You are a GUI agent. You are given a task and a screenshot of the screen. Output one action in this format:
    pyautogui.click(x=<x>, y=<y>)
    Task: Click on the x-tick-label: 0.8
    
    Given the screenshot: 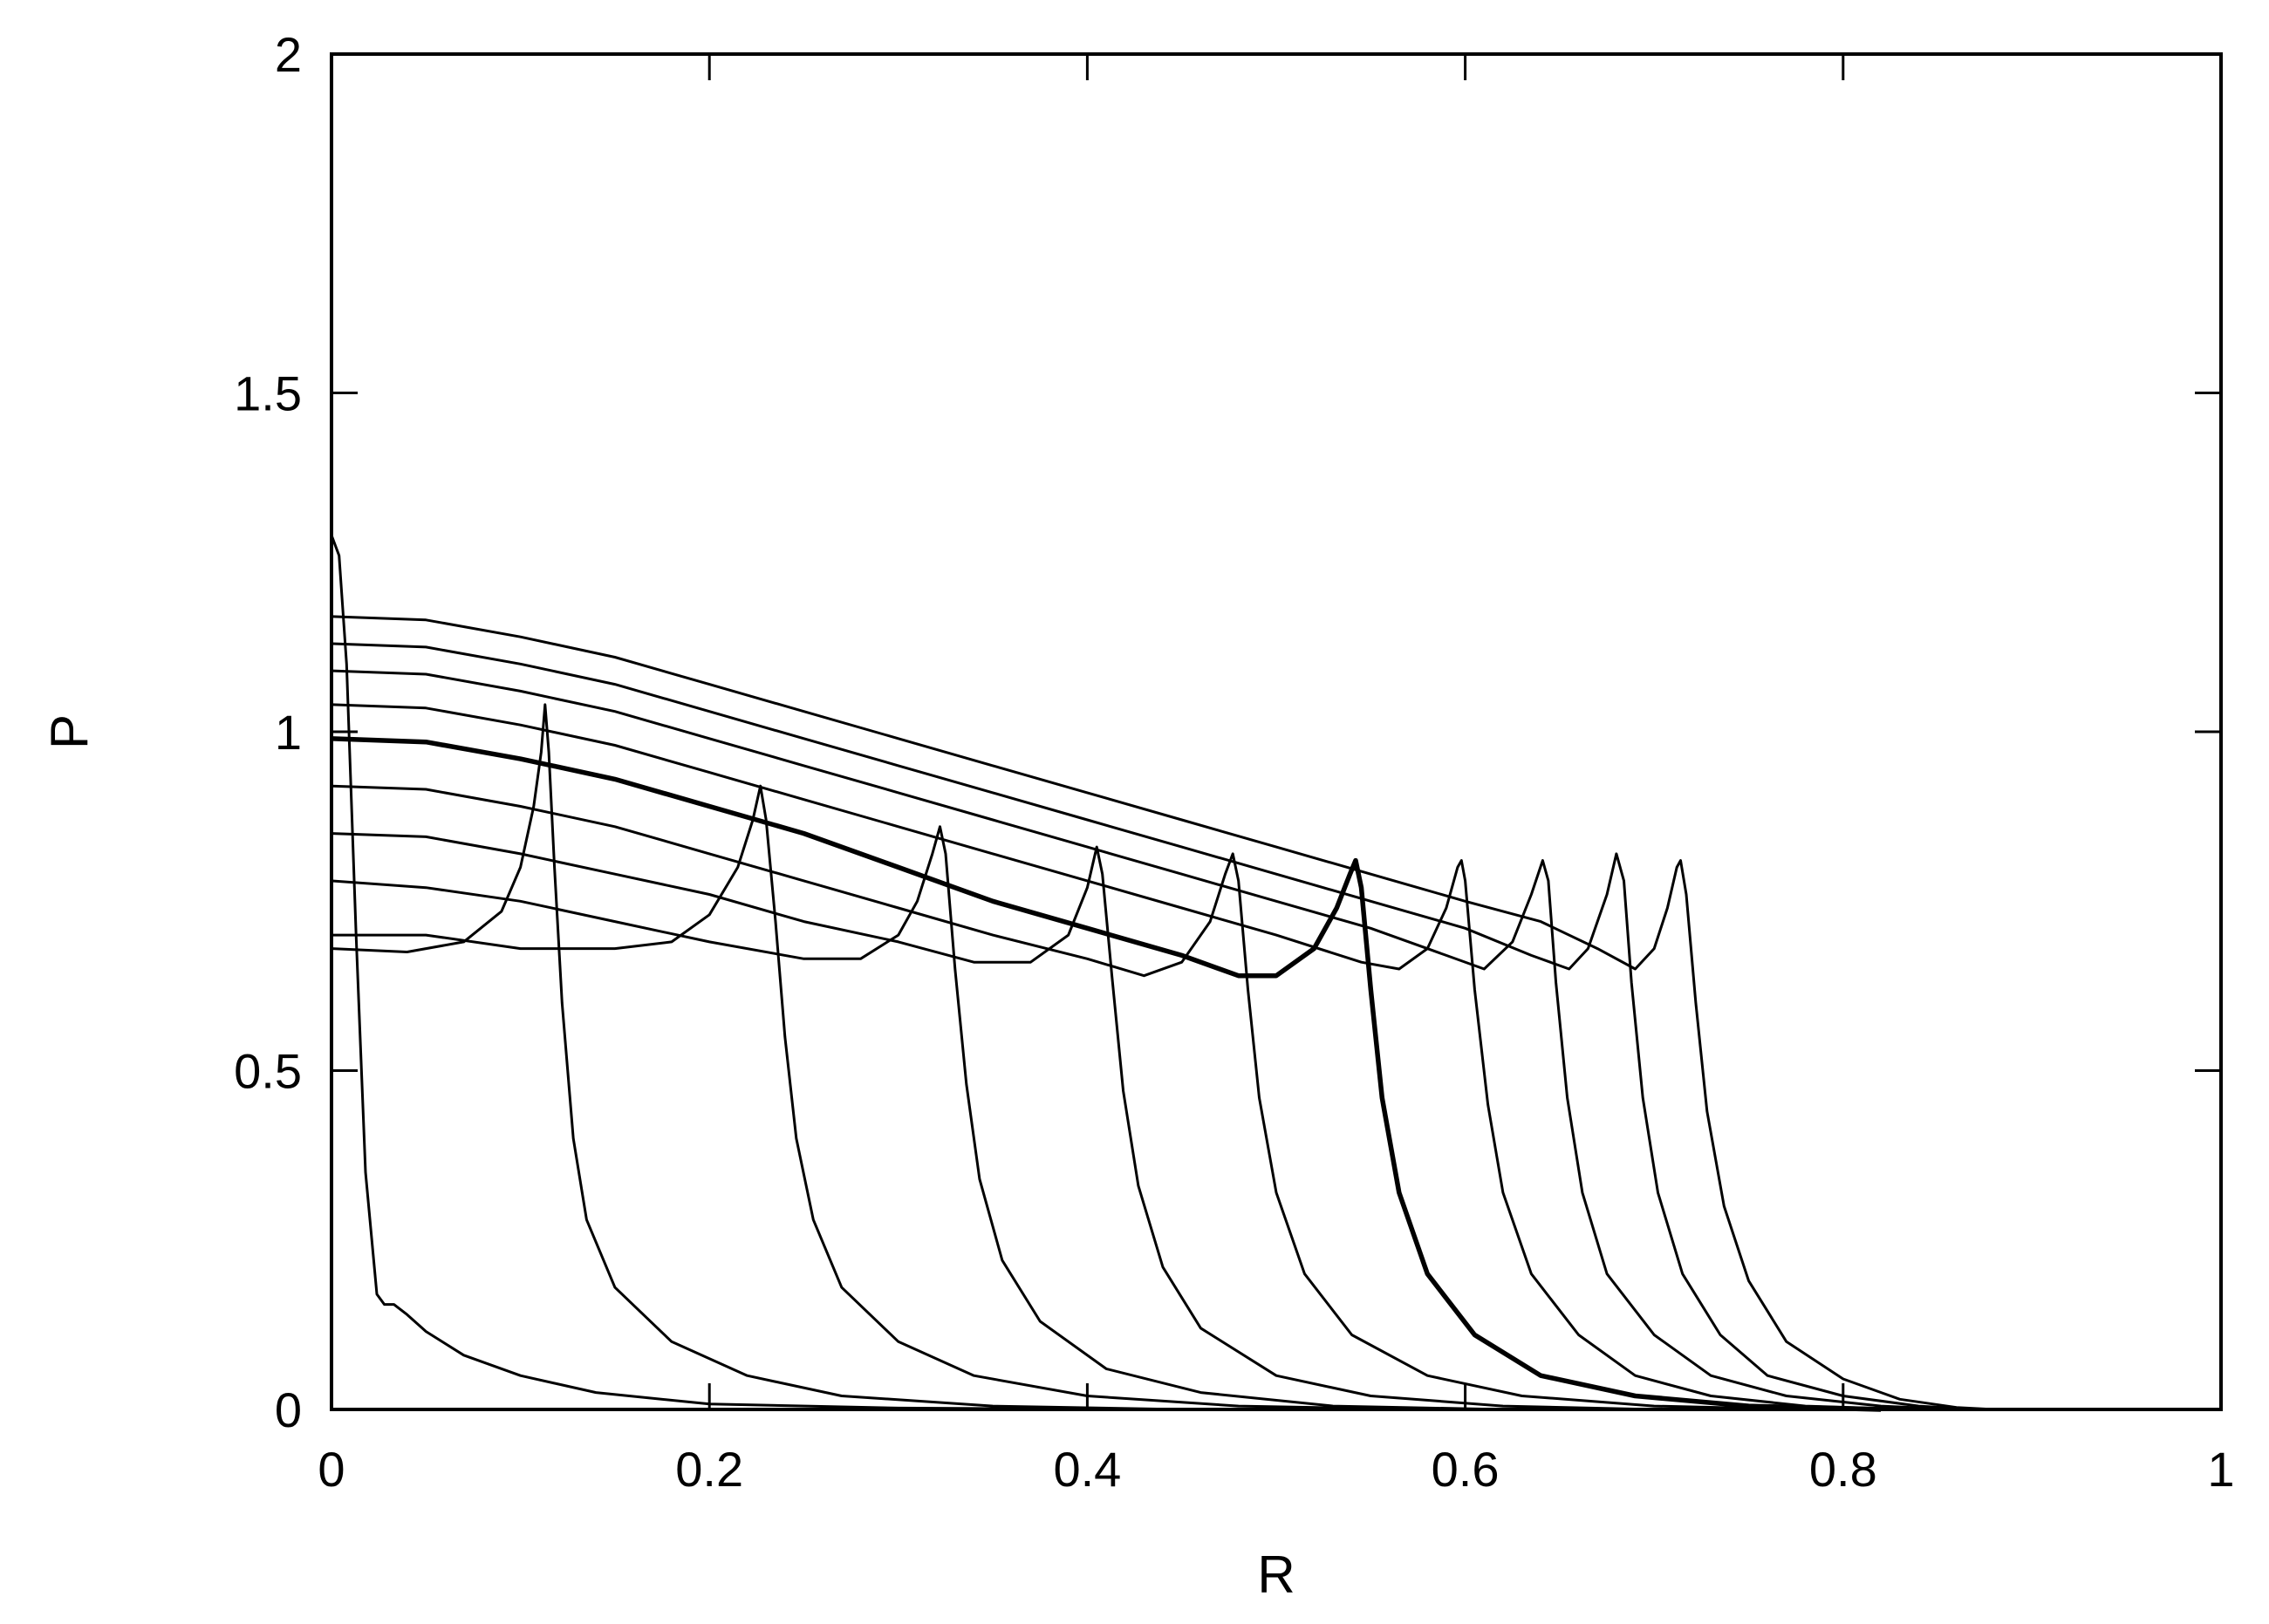 What is the action you would take?
    pyautogui.click(x=1843, y=1469)
    